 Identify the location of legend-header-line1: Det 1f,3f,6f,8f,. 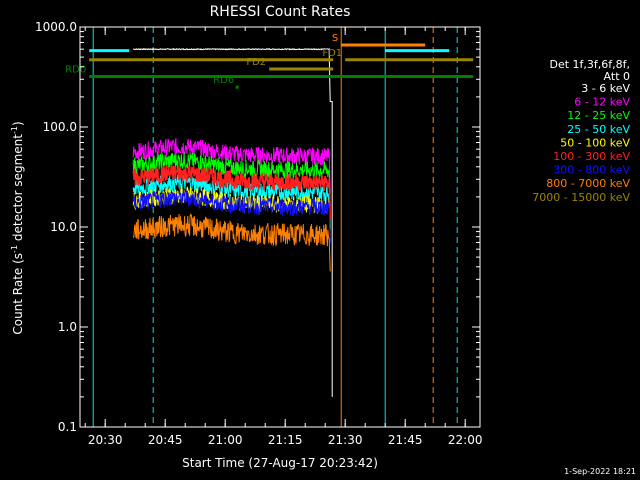
(589, 64).